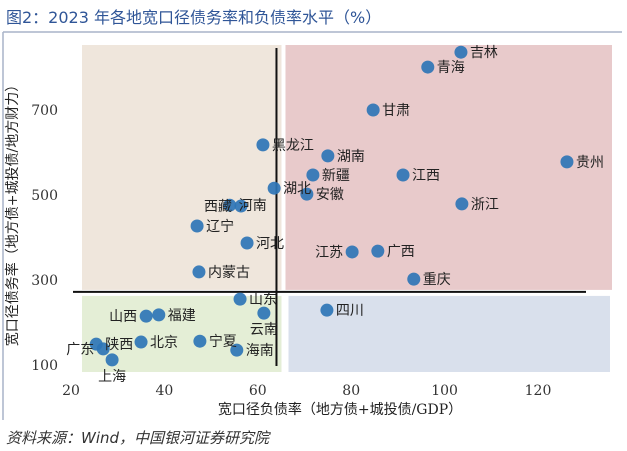 The width and height of the screenshot is (627, 451). Describe the element at coordinates (484, 53) in the screenshot. I see `point-label: 吉林` at that location.